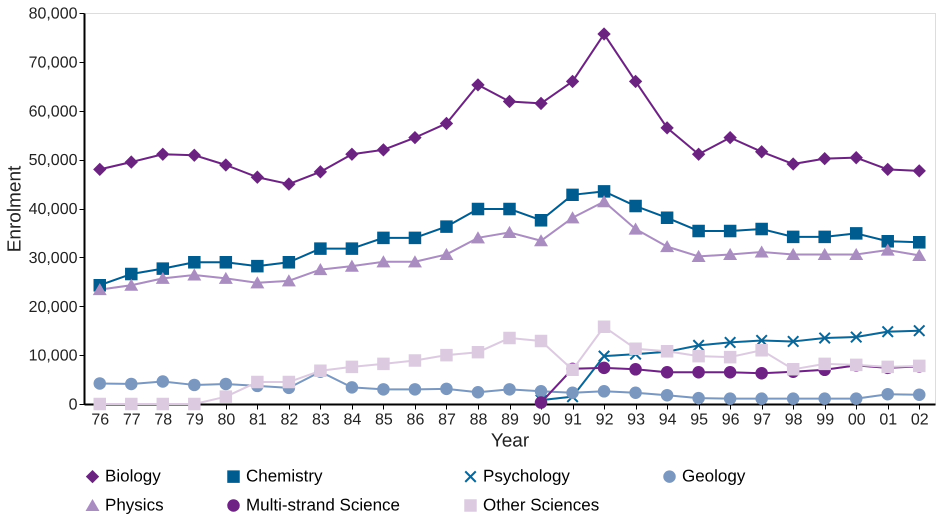 The image size is (942, 523). What do you see at coordinates (415, 420) in the screenshot?
I see `x-tick-label: 86` at bounding box center [415, 420].